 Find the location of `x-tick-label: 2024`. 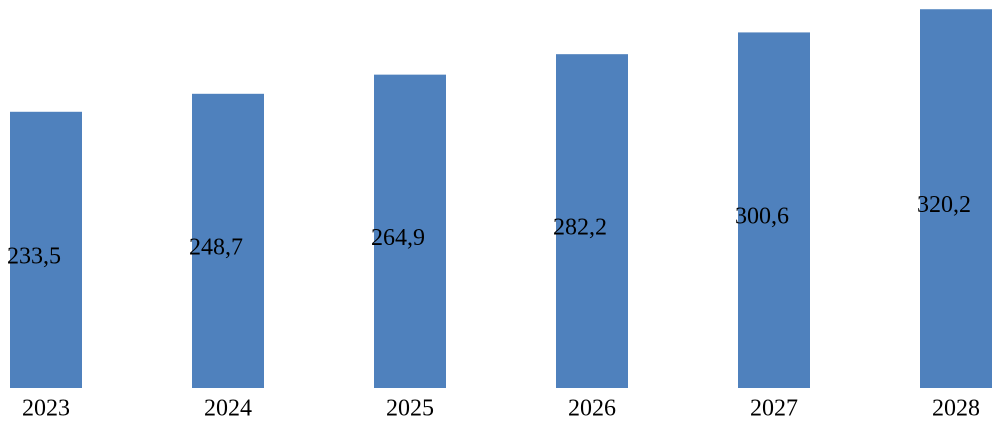

x-tick-label: 2024 is located at coordinates (228, 409).